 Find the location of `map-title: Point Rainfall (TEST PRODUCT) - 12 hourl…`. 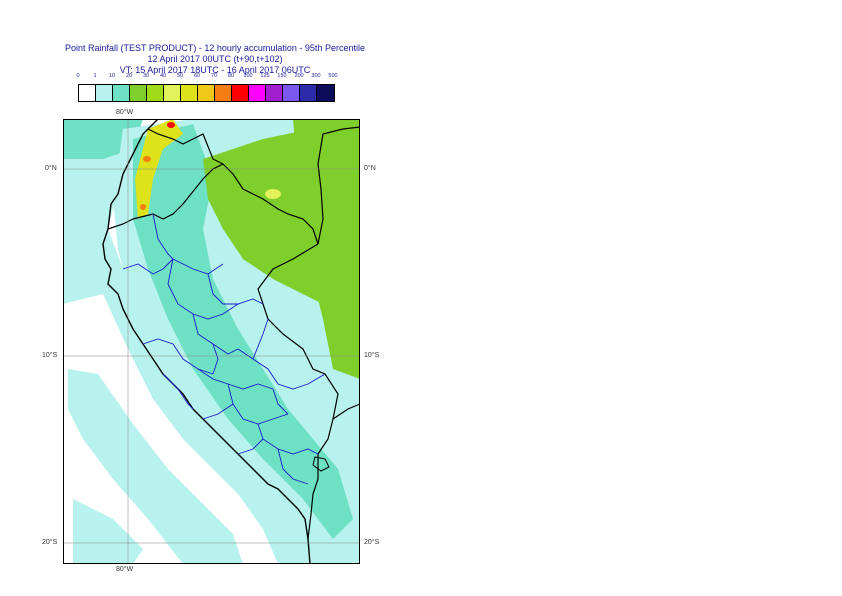

map-title: Point Rainfall (TEST PRODUCT) - 12 hourl… is located at coordinates (215, 48).